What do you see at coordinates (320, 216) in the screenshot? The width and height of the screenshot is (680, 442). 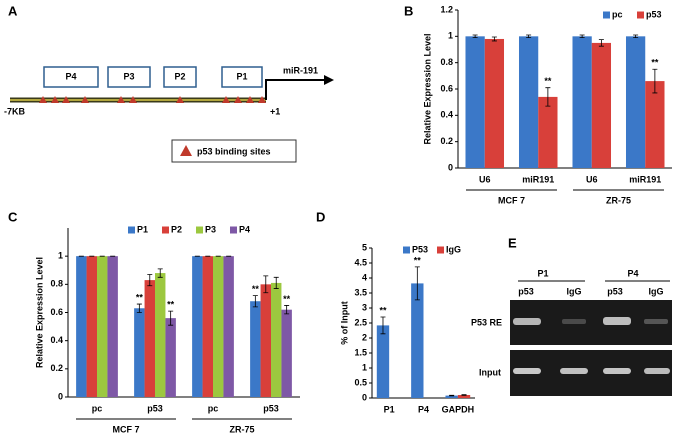 I see `panel-label: D` at bounding box center [320, 216].